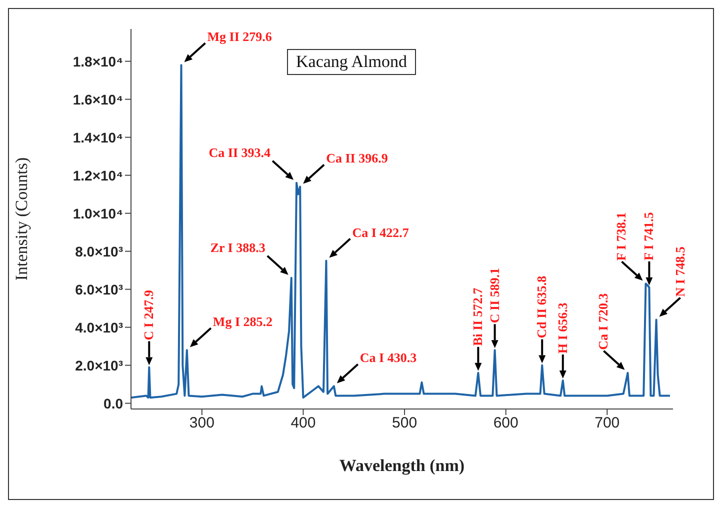  I want to click on annotation: Bi II 572.7, so click(478, 316).